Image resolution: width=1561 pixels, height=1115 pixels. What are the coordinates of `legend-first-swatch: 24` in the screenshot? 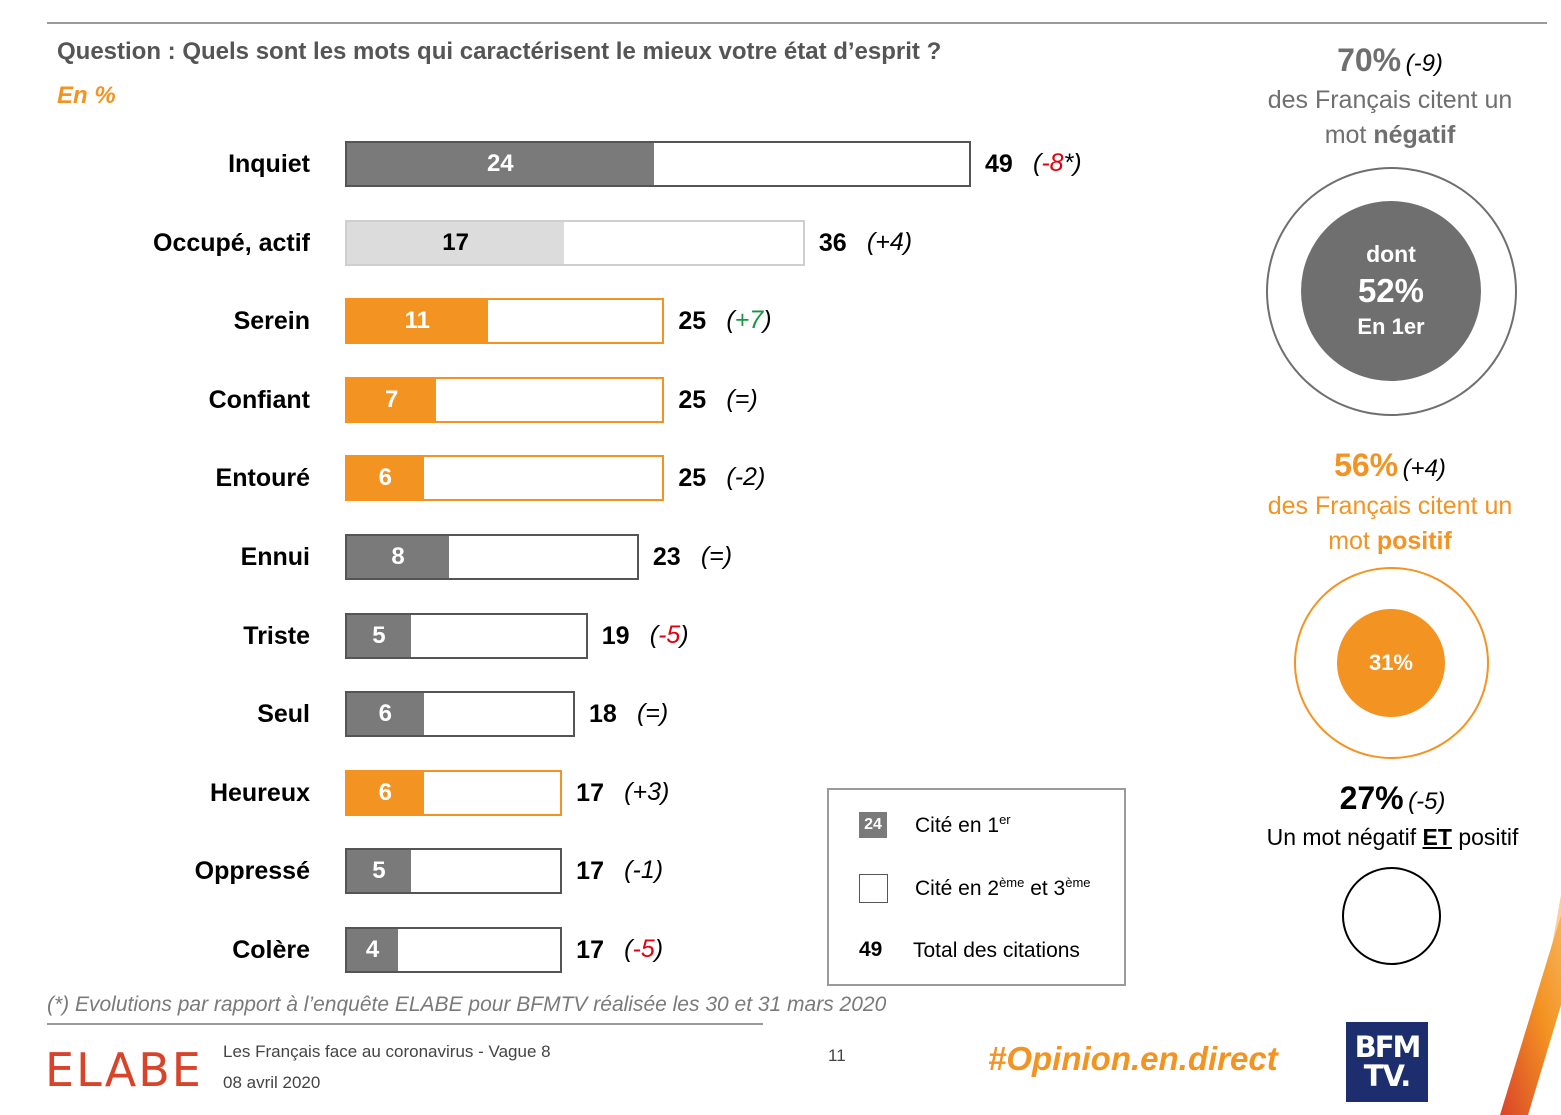 It's located at (873, 825).